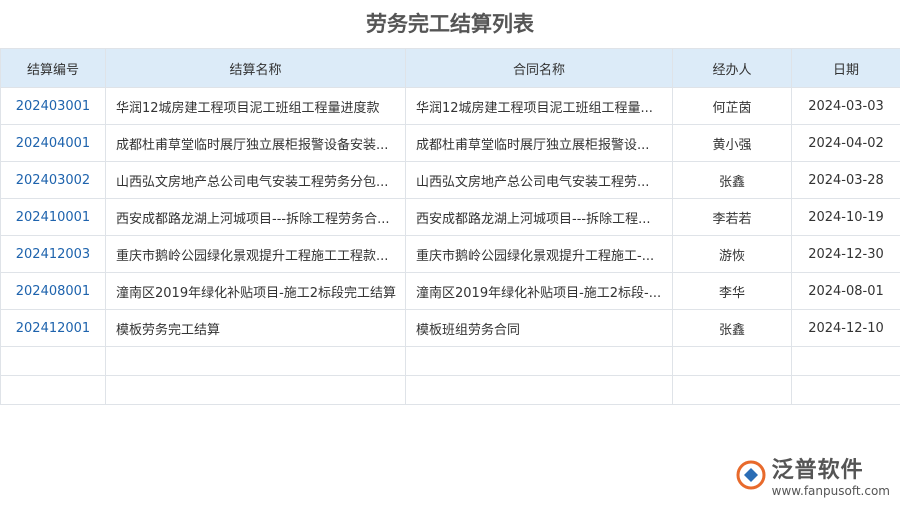 The width and height of the screenshot is (900, 510). What do you see at coordinates (845, 143) in the screenshot?
I see `table-cell: 2024-04-02` at bounding box center [845, 143].